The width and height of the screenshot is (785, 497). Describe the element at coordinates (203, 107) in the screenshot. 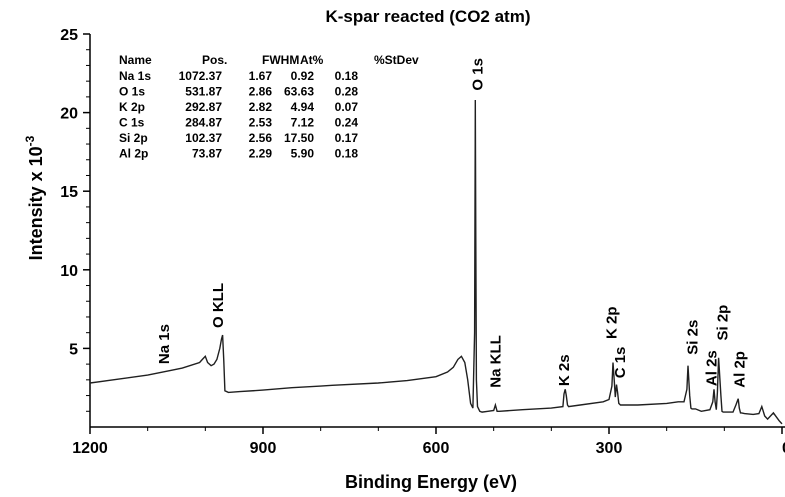

I see `table-cell: 292.87` at that location.